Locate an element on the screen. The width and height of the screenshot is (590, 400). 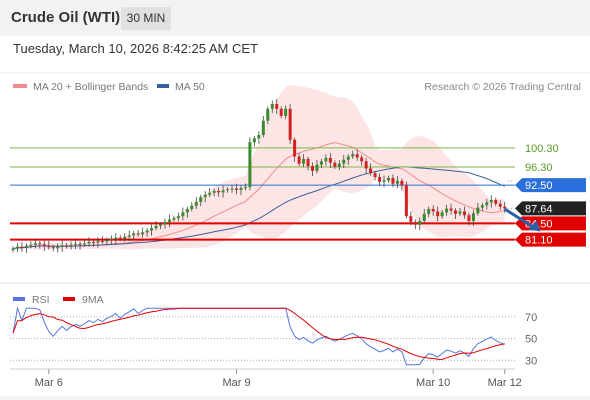
level-tag-81.10 is located at coordinates (550, 239).